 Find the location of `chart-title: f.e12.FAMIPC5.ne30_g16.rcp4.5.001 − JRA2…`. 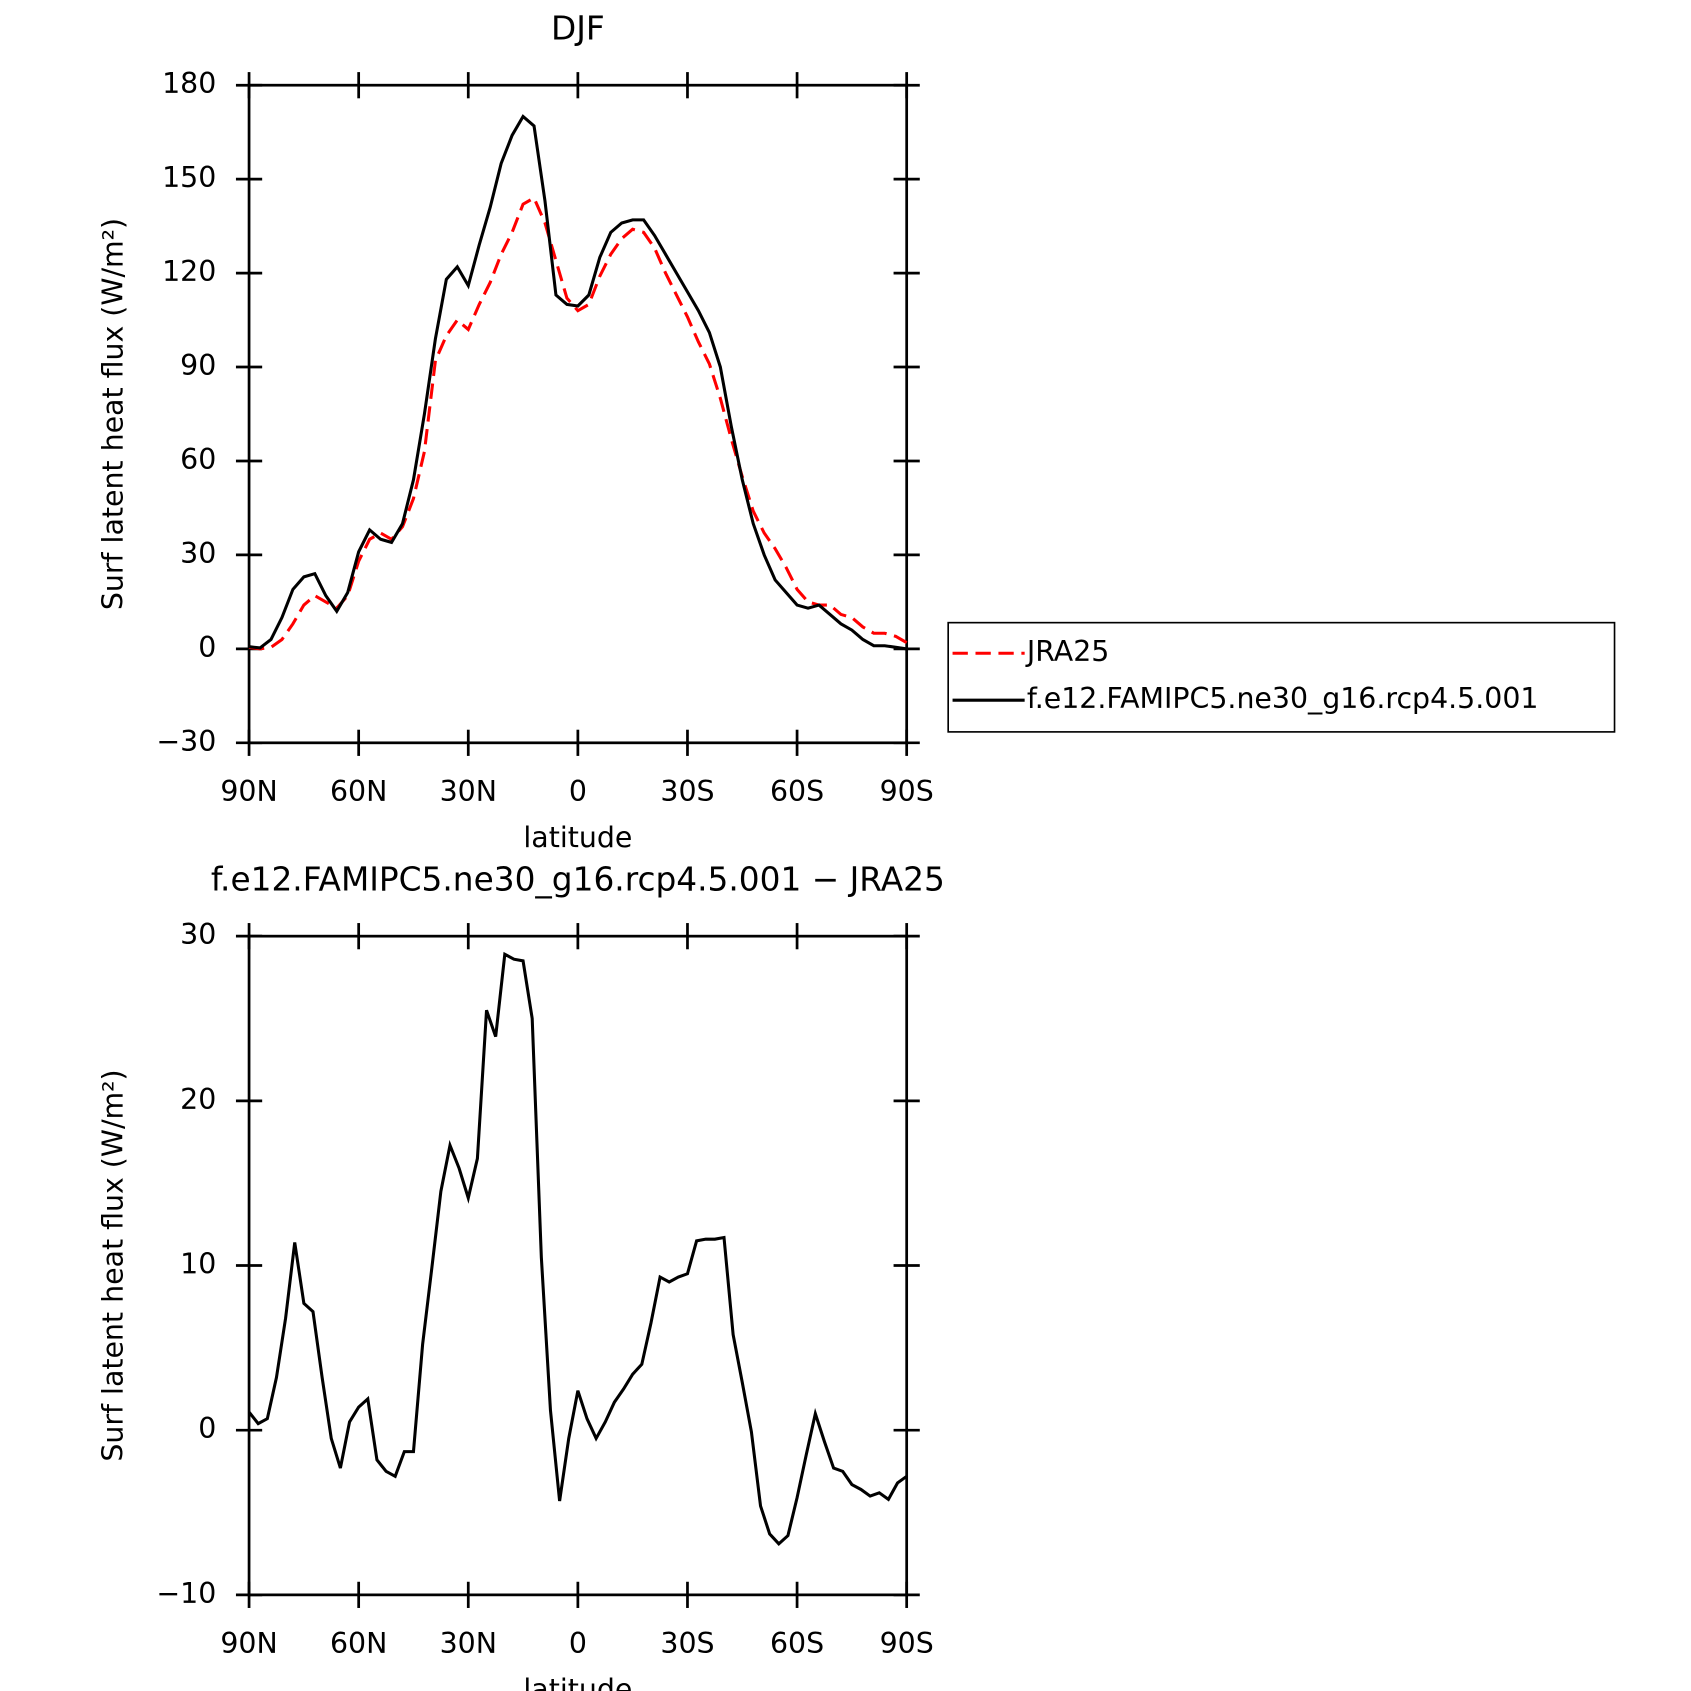

chart-title: f.e12.FAMIPC5.ne30_g16.rcp4.5.001 − JRA2… is located at coordinates (578, 880).